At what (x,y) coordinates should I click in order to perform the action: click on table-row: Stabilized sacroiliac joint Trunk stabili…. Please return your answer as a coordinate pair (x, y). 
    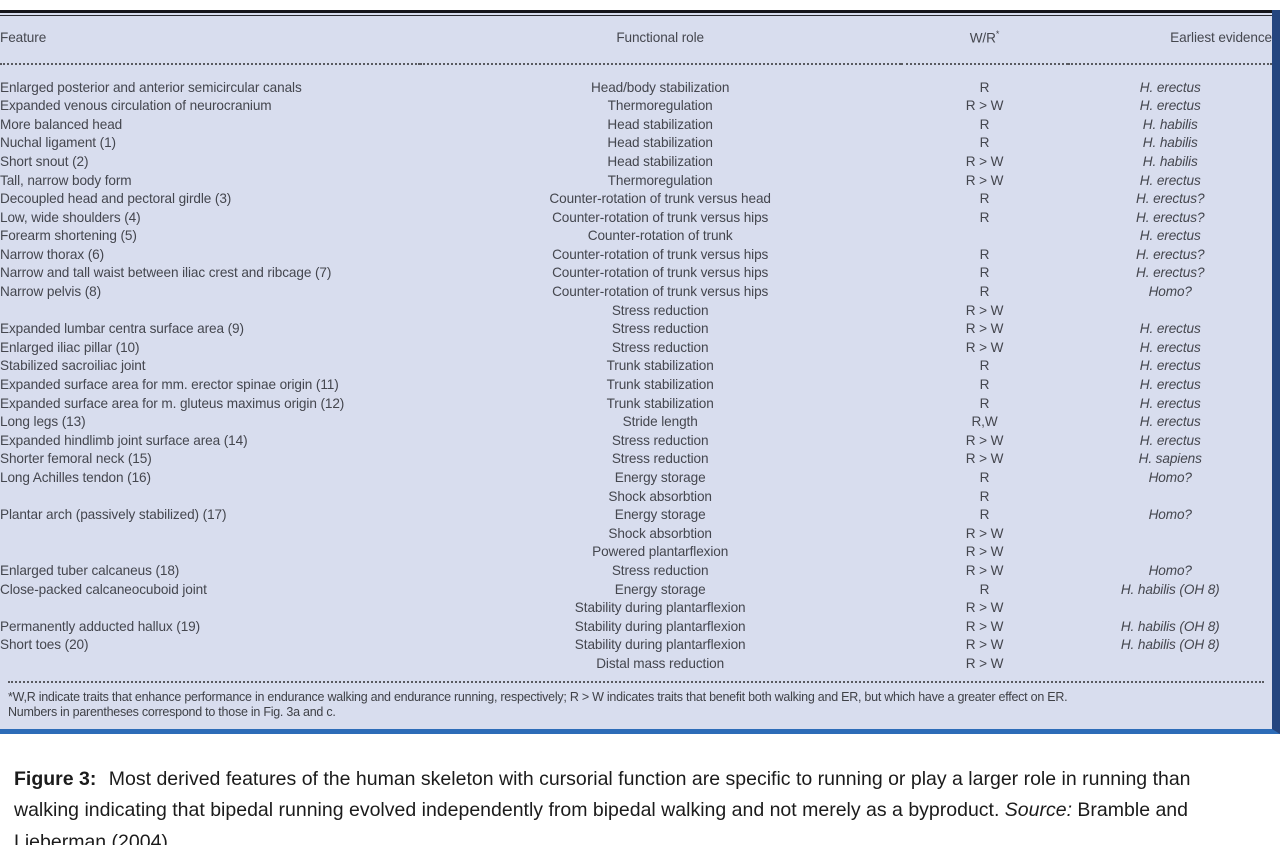
    Looking at the image, I should click on (636, 366).